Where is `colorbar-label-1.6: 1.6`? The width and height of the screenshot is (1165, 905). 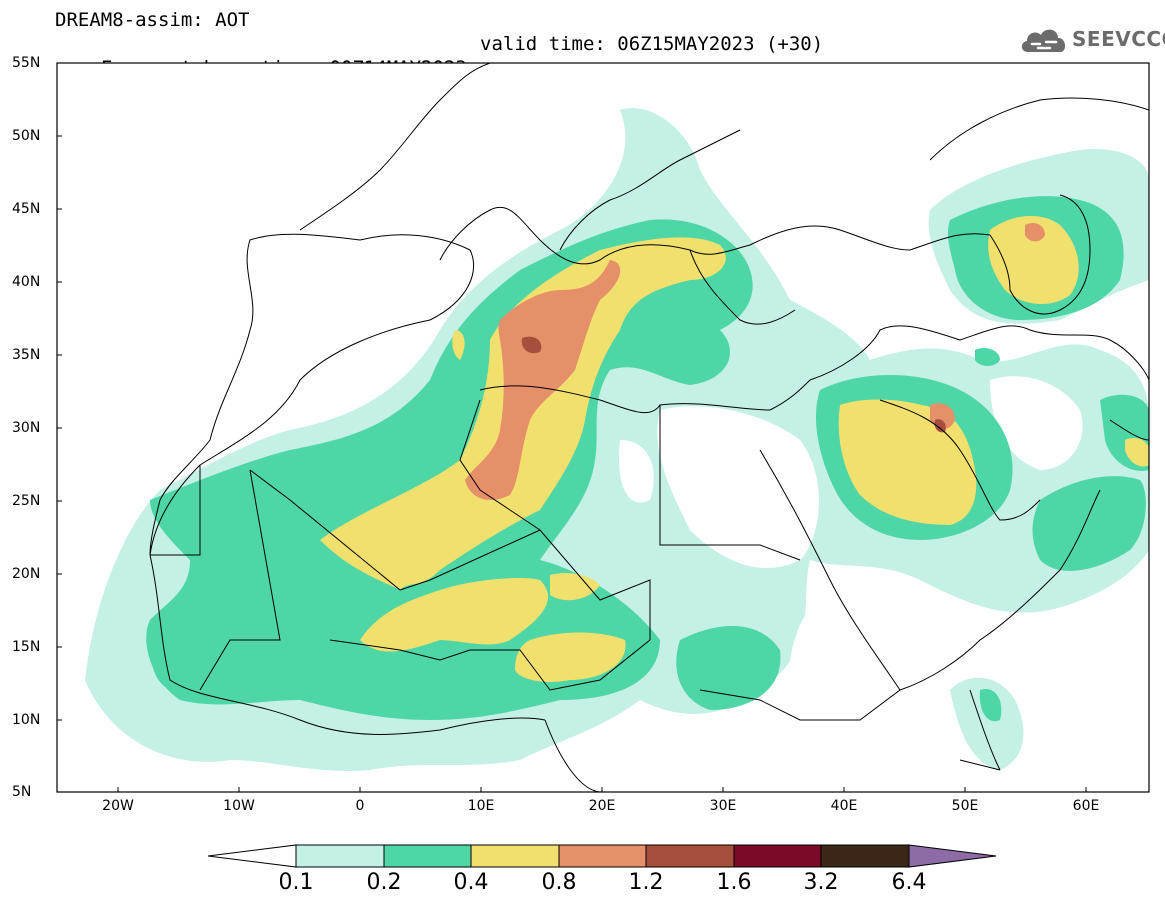 colorbar-label-1.6: 1.6 is located at coordinates (734, 882).